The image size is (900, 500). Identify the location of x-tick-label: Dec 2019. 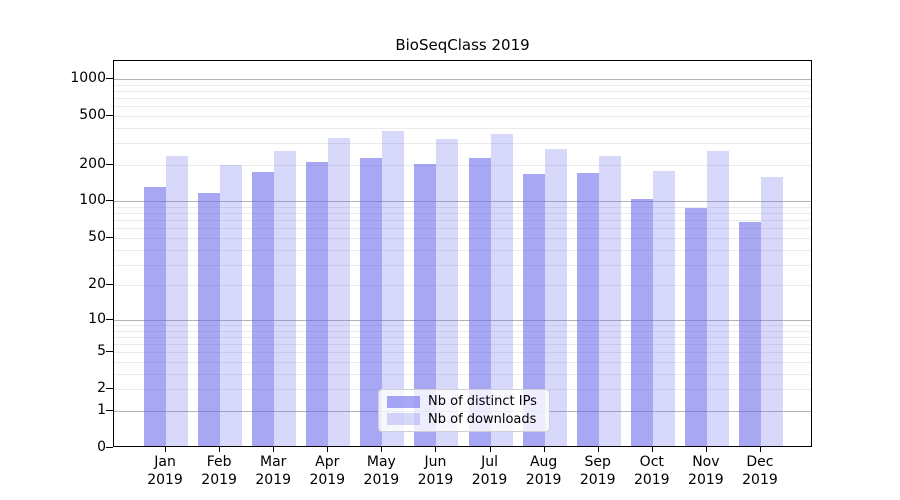
(760, 471).